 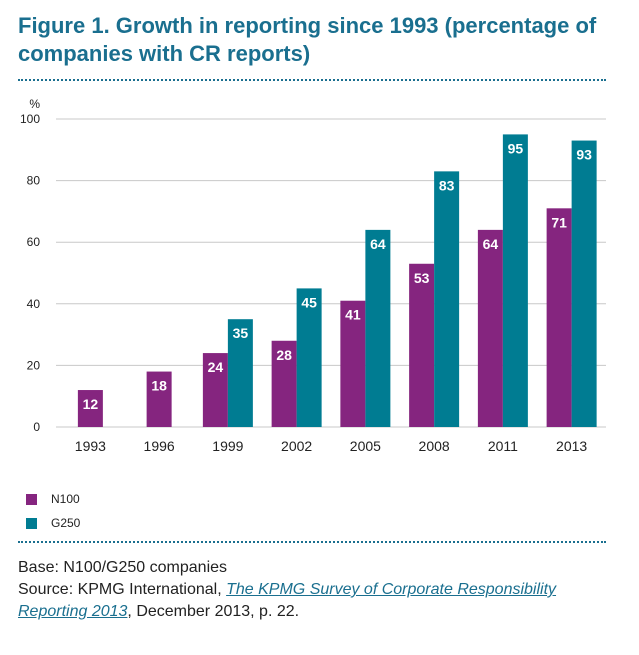 I want to click on x-tick-label: 2002, so click(x=296, y=446).